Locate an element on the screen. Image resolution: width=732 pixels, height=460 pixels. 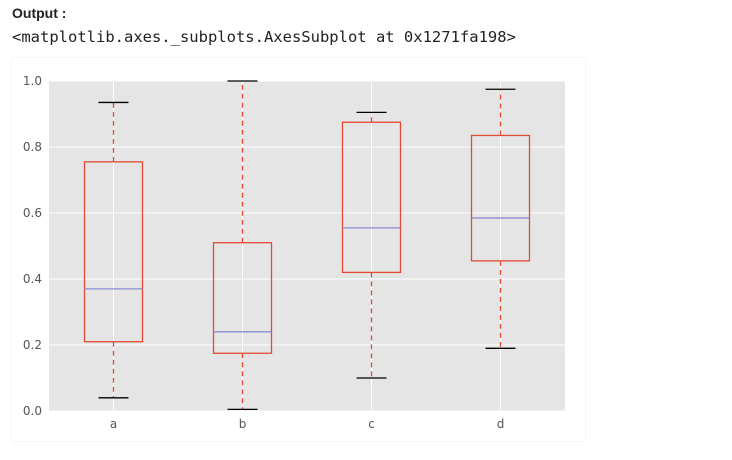
x-tick-label-b: b is located at coordinates (243, 424).